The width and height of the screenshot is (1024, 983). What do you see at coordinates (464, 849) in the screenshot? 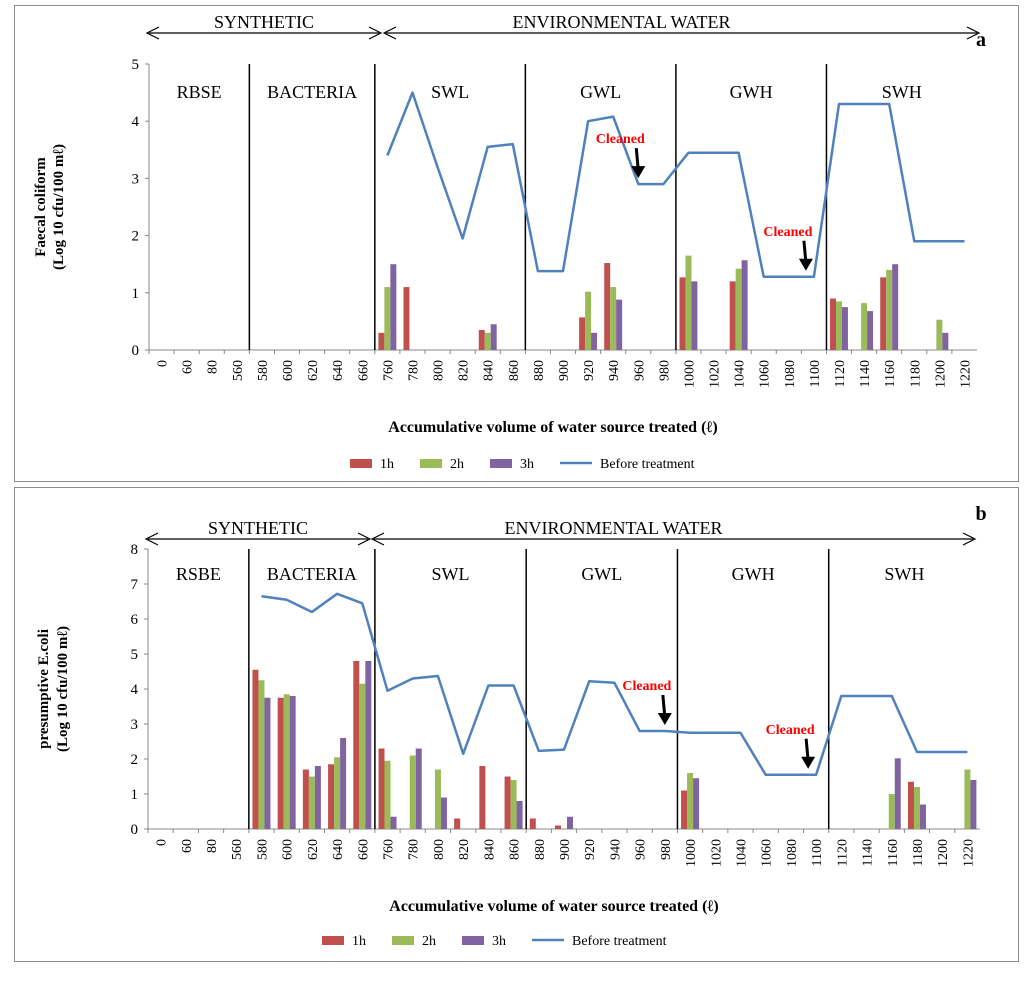
I see `x-tick-label: 820` at bounding box center [464, 849].